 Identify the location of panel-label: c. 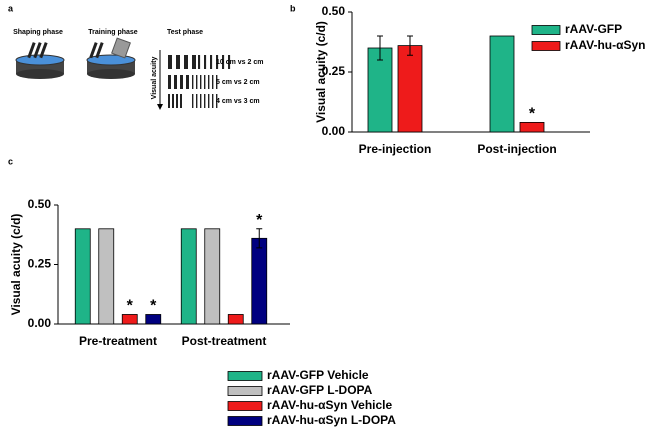
(10, 161).